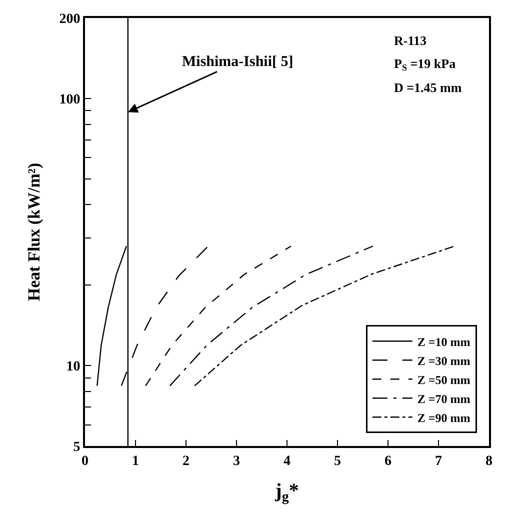 Image resolution: width=505 pixels, height=516 pixels. Describe the element at coordinates (85, 461) in the screenshot. I see `x-tick-label: 0` at that location.